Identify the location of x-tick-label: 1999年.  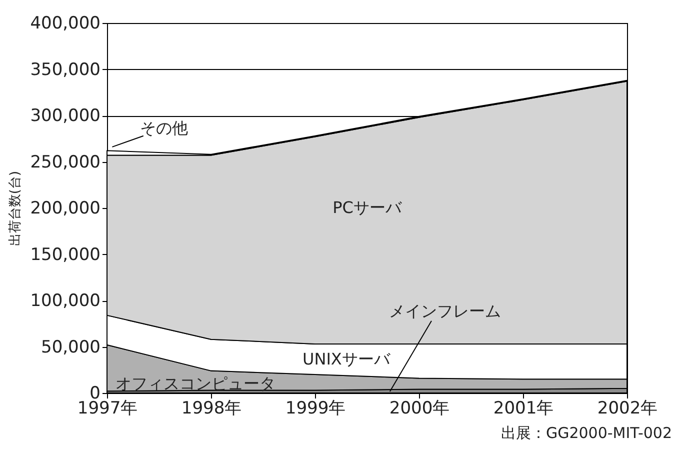
(315, 408).